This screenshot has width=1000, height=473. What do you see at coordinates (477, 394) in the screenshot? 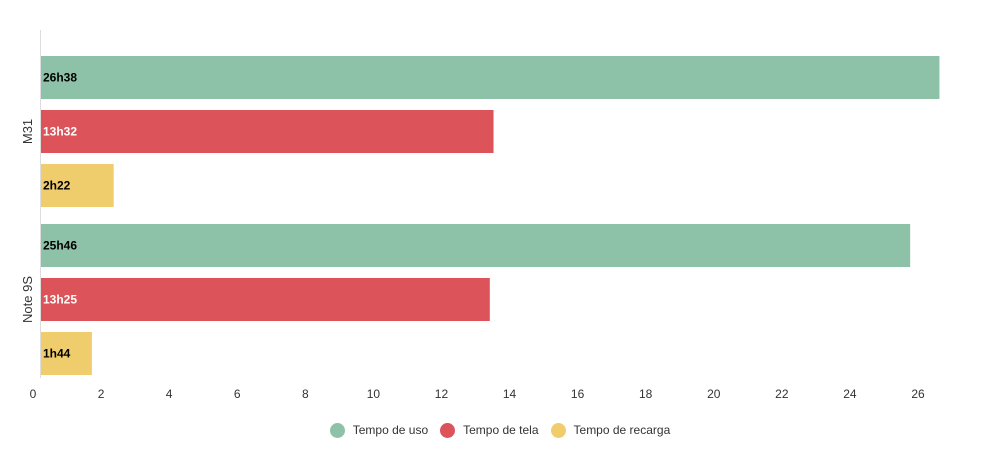
I see `x-axis: 0 2 4 6 8 10 12 14 16 18 20 22 24 26` at bounding box center [477, 394].